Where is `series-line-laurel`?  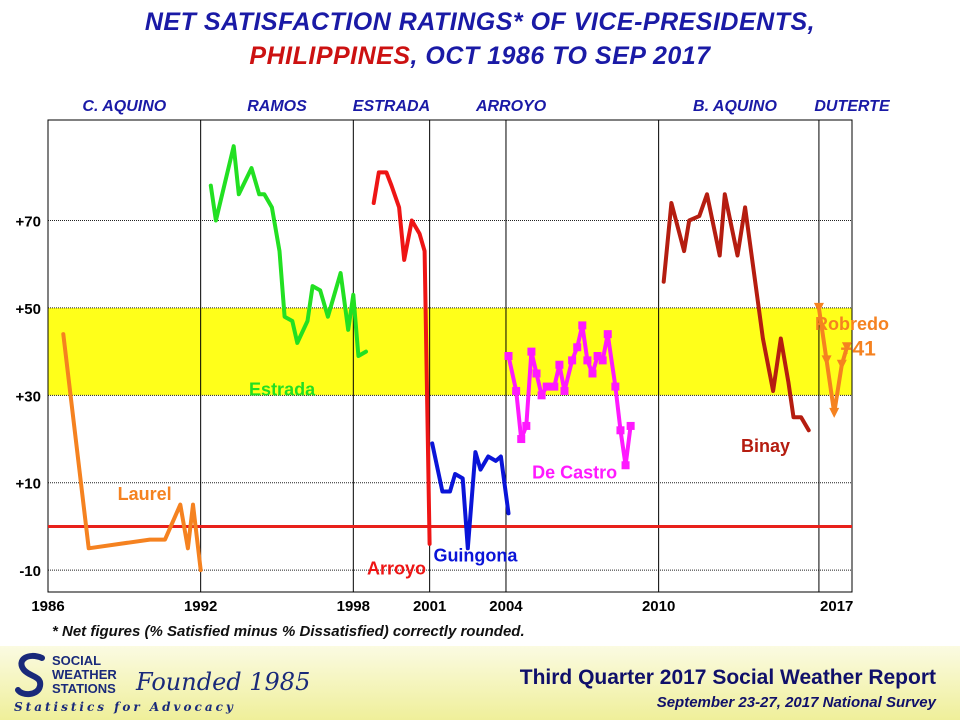 series-line-laurel is located at coordinates (132, 452).